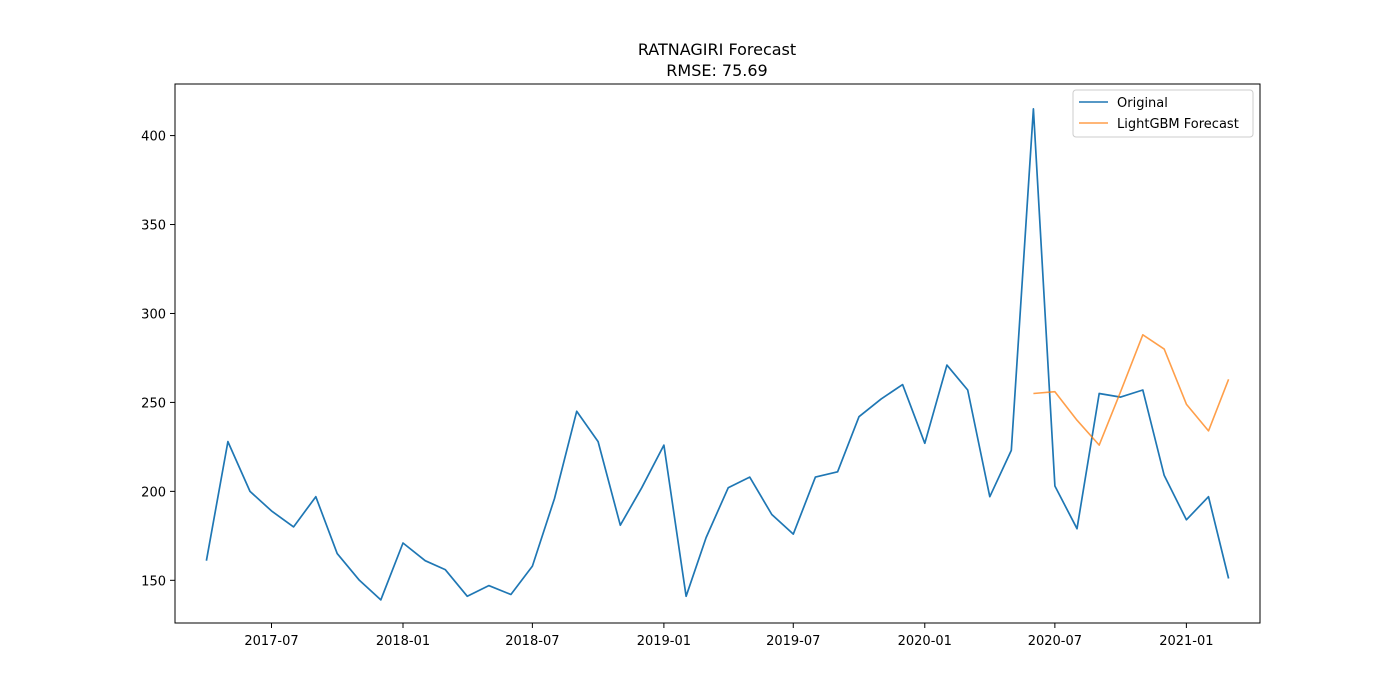  What do you see at coordinates (925, 641) in the screenshot?
I see `x-tick-label: 2020-01` at bounding box center [925, 641].